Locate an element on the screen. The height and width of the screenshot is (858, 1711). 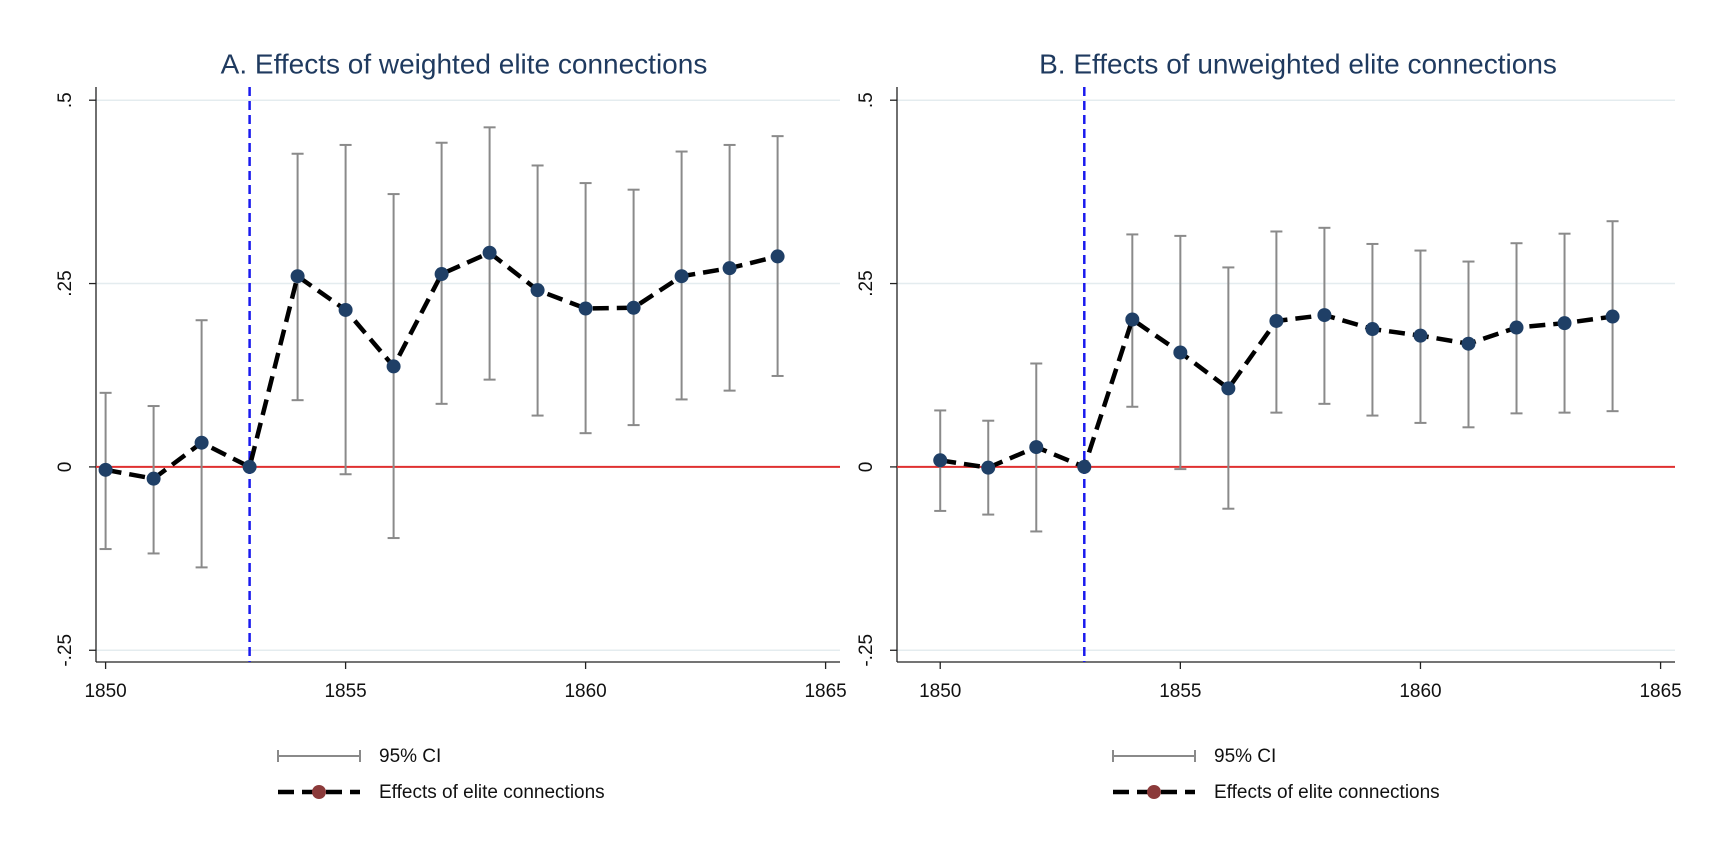
chart-title: A. Effects of weighted elite connections is located at coordinates (464, 63).